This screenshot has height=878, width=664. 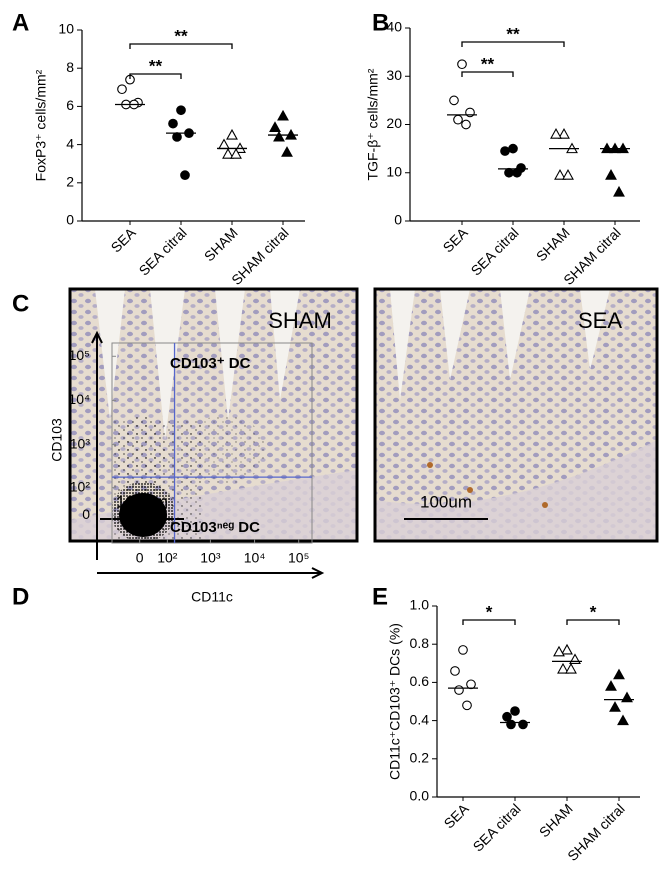 What do you see at coordinates (167, 558) in the screenshot?
I see `x-tick-label: 10²` at bounding box center [167, 558].